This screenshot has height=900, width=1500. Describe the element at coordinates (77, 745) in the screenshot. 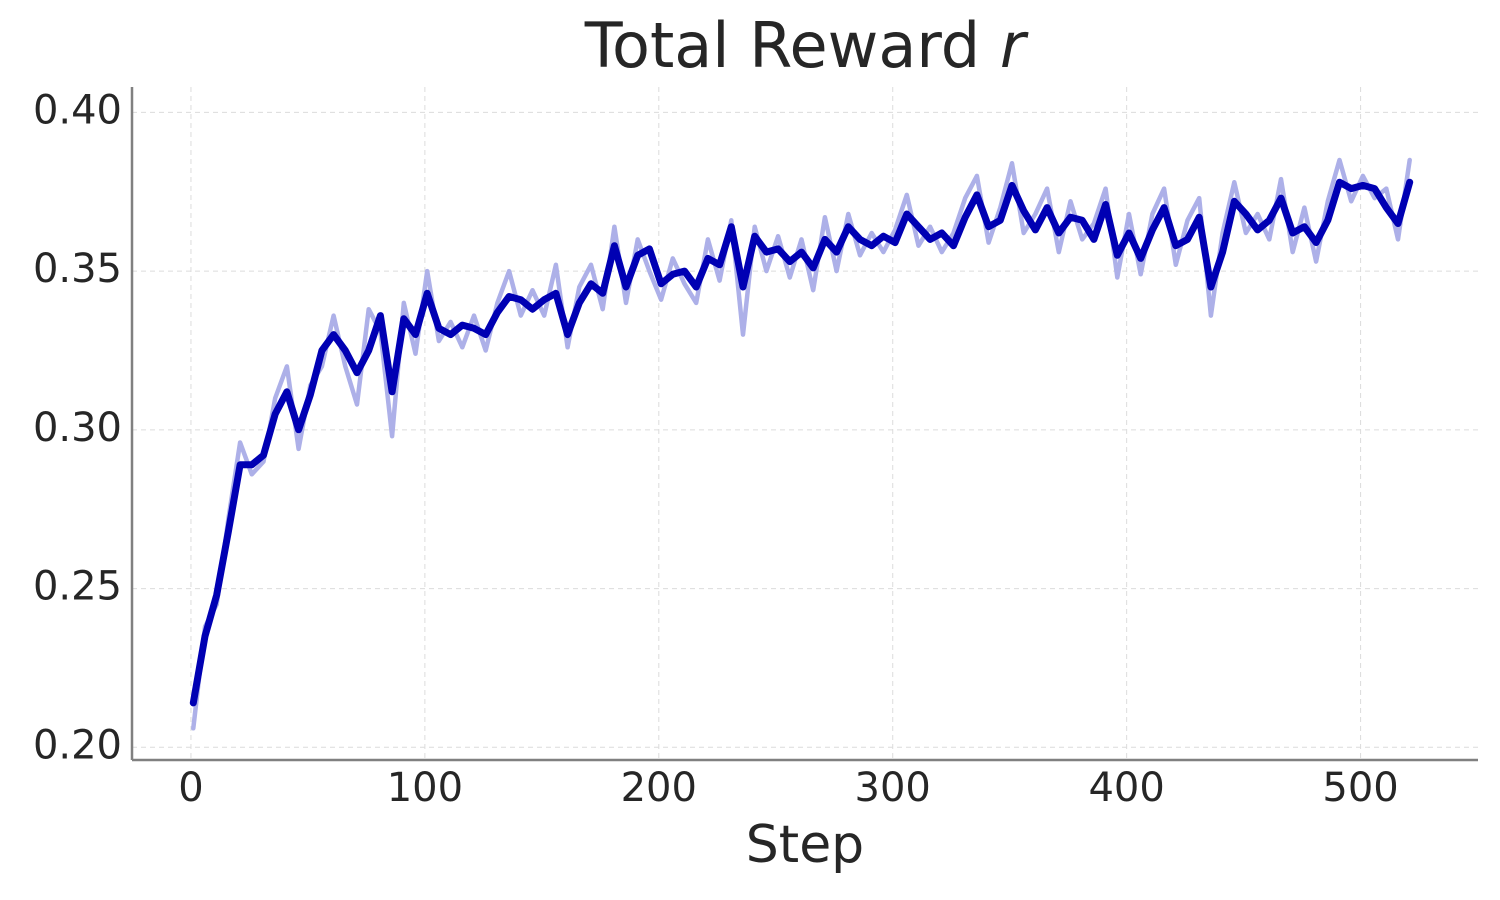

I see `y-tick-label: 0.20` at that location.